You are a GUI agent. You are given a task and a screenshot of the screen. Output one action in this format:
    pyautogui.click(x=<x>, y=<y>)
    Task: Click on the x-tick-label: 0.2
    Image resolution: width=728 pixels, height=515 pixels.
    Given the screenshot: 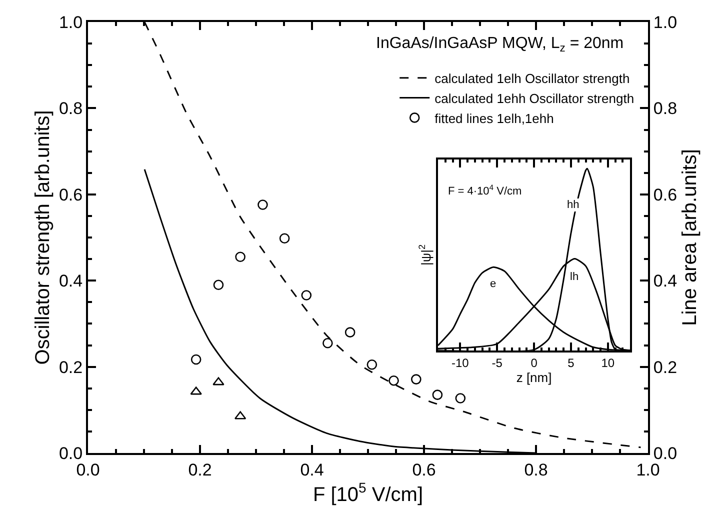 What is the action you would take?
    pyautogui.click(x=200, y=470)
    